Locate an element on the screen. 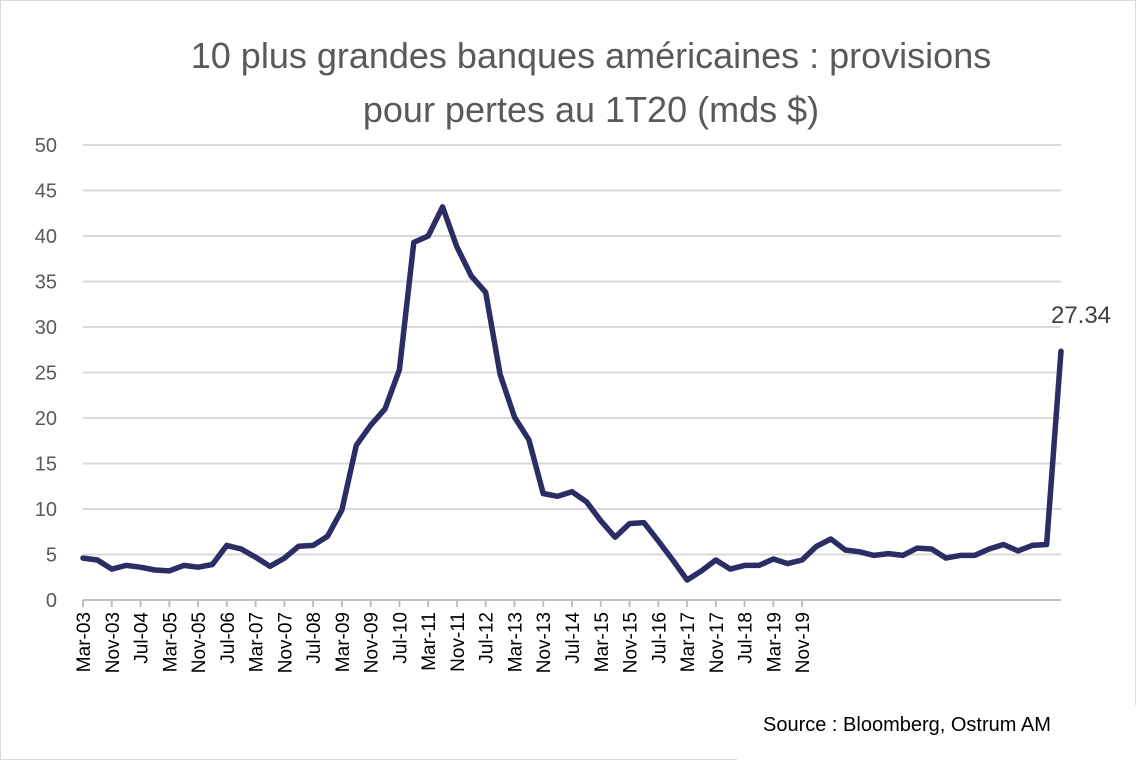 The width and height of the screenshot is (1136, 761). x-tick-label: Nov-13 is located at coordinates (544, 642).